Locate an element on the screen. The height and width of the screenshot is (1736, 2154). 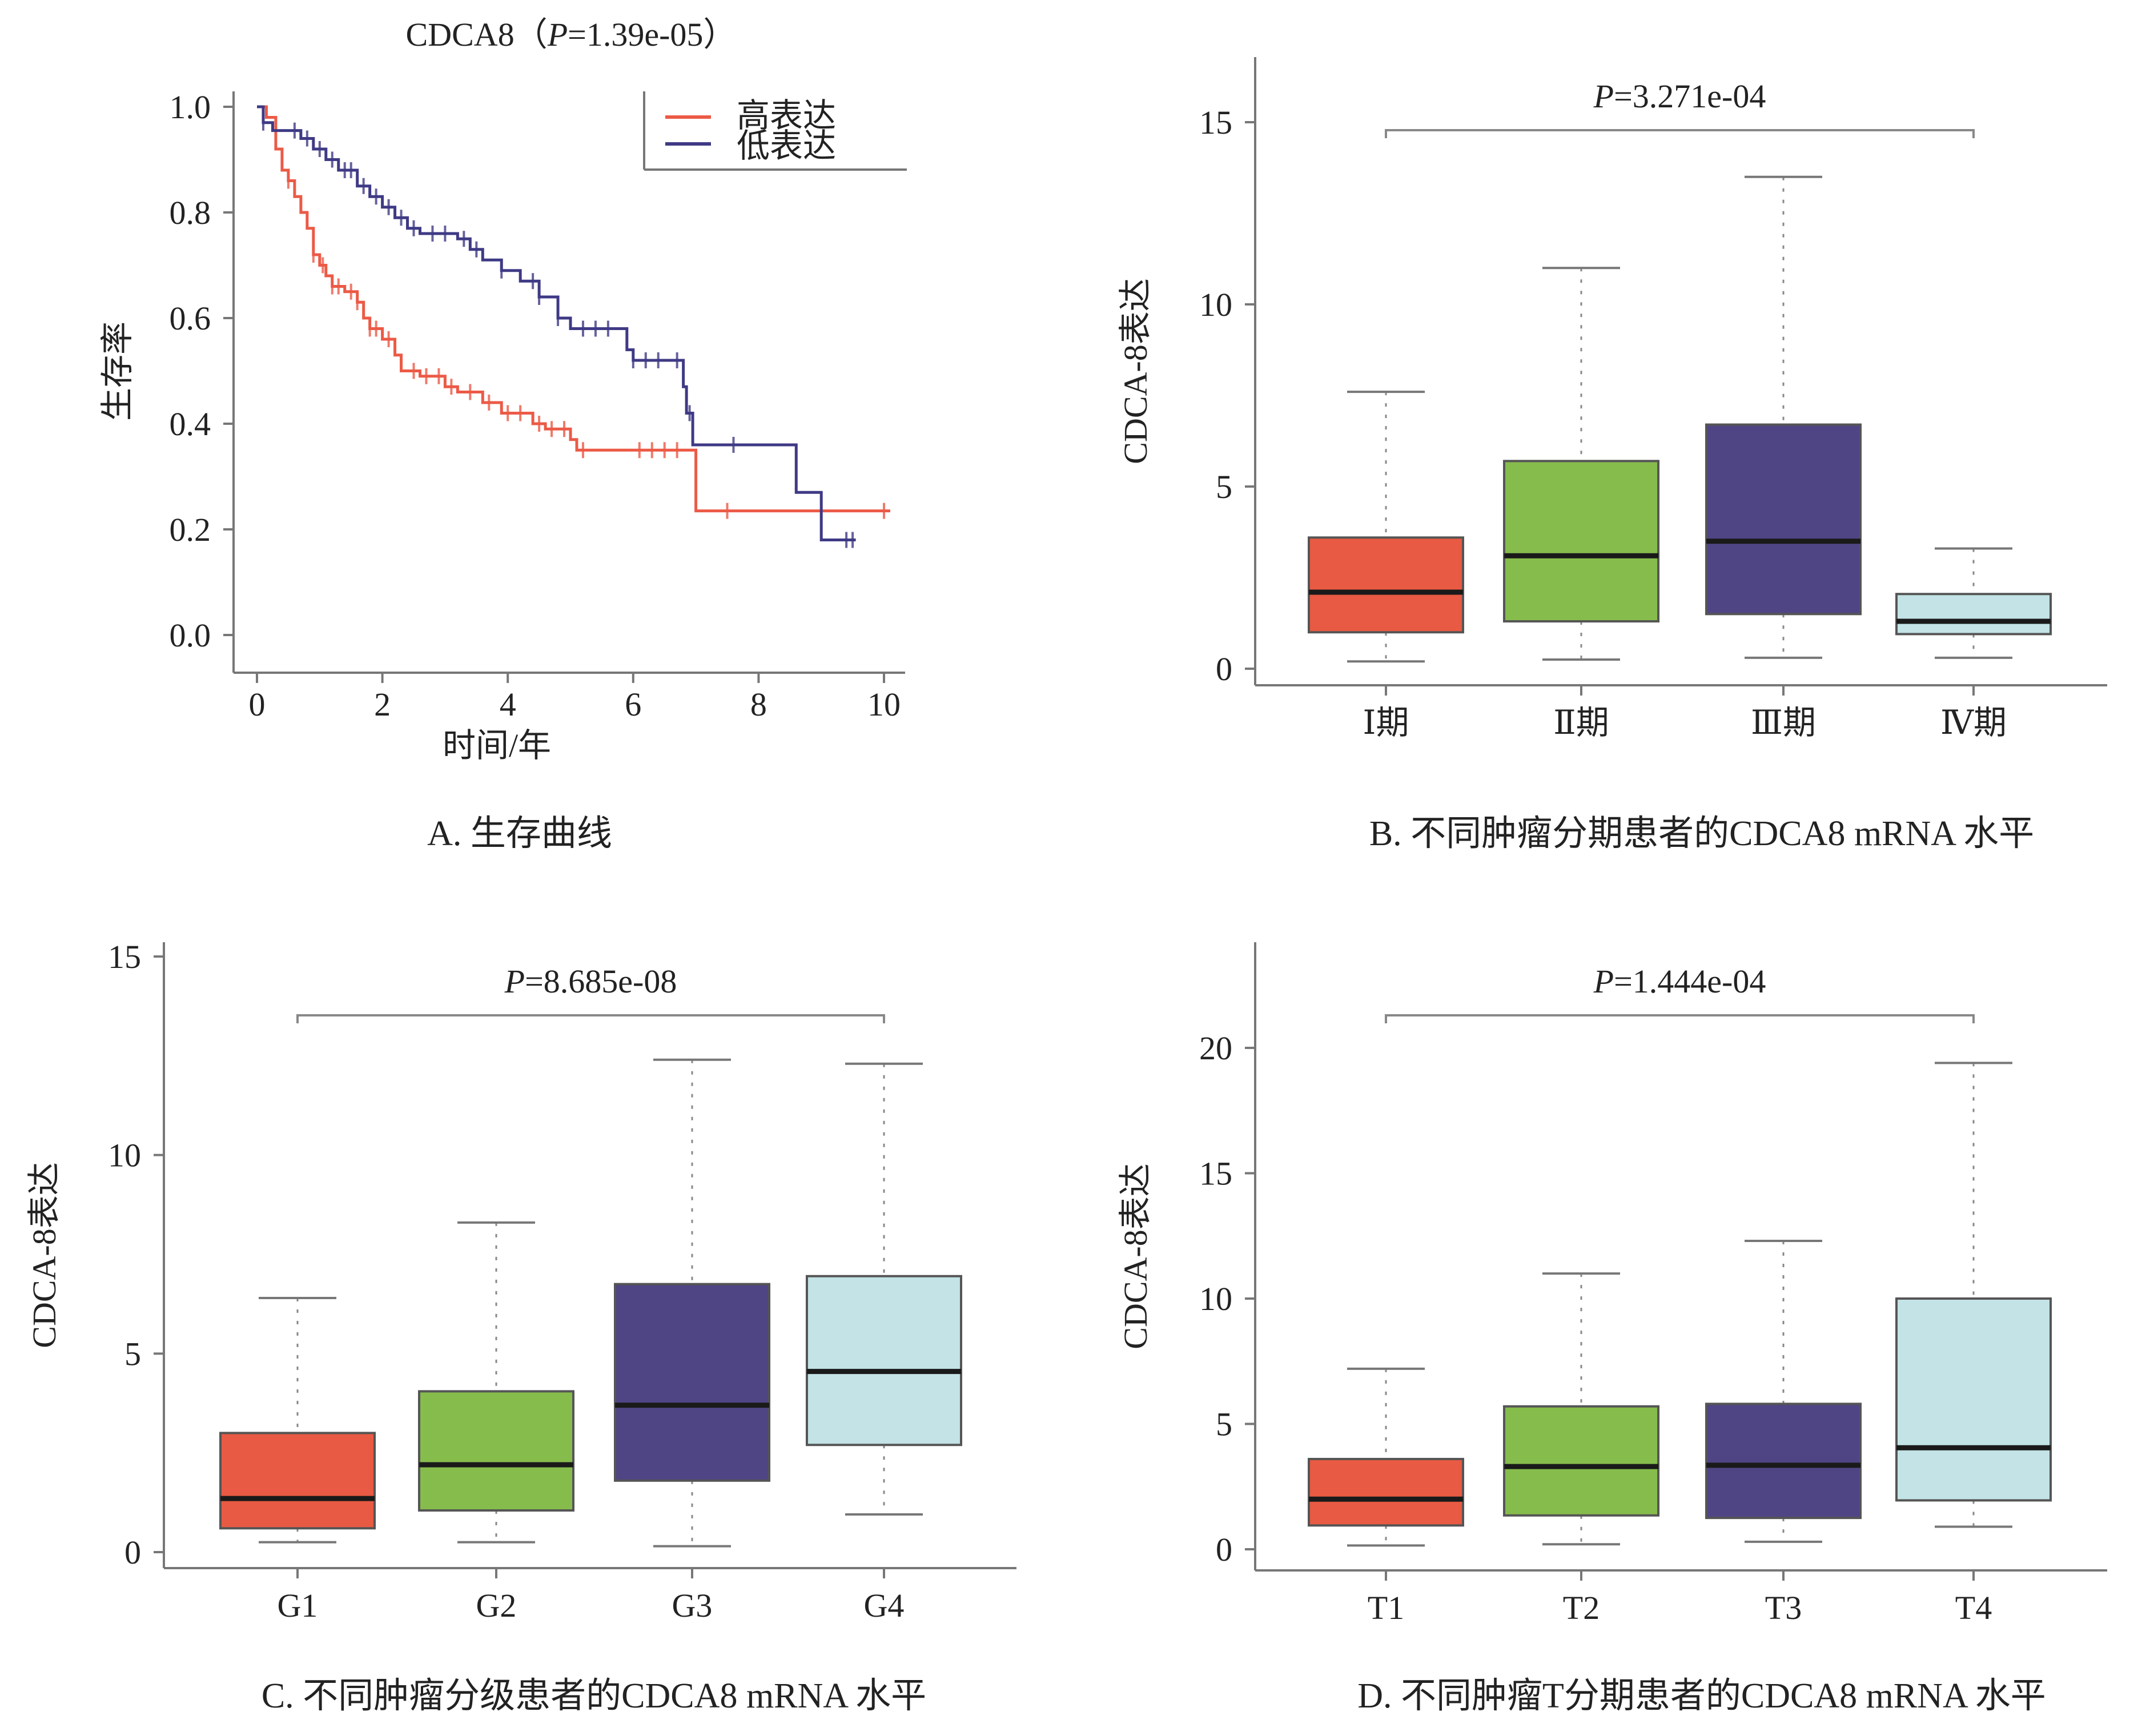
panel-c-caption: C. 不同肿瘤分级患者的CDCA8 mRNA 水平 is located at coordinates (594, 1696).